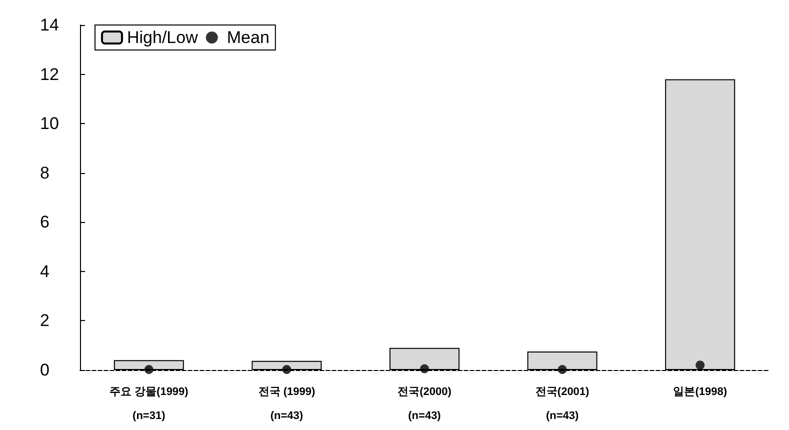 Image resolution: width=789 pixels, height=430 pixels. I want to click on x-tick-label: 전국 (1999) (n=43), so click(287, 404).